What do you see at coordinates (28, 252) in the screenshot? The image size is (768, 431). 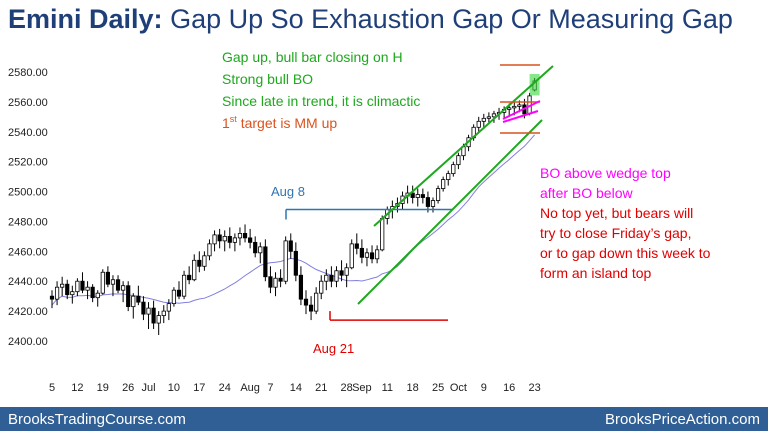 I see `y-tick-label: 2460.00` at bounding box center [28, 252].